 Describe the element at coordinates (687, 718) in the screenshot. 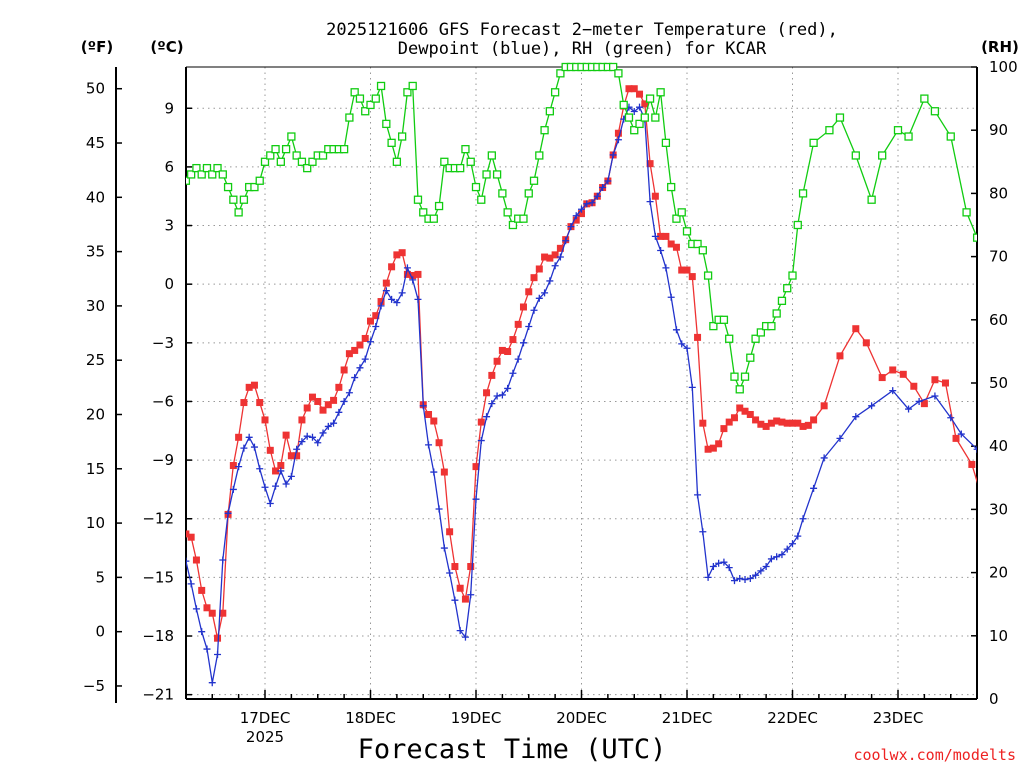

I see `x-tick-label: 21DEC` at that location.